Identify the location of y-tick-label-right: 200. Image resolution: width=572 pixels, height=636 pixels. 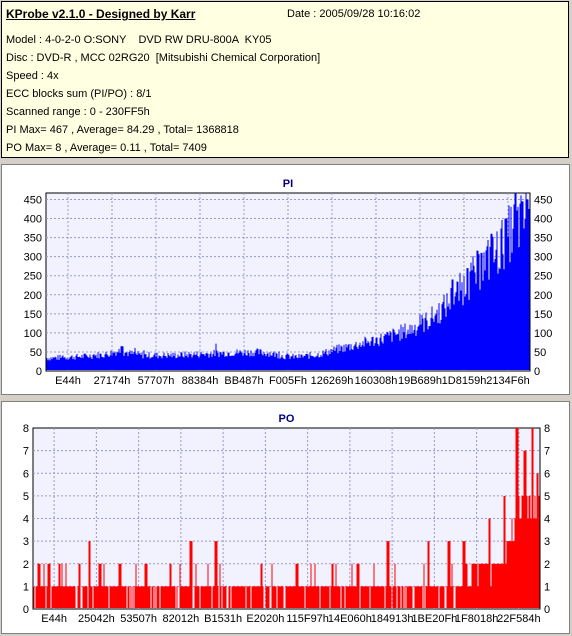
(543, 296).